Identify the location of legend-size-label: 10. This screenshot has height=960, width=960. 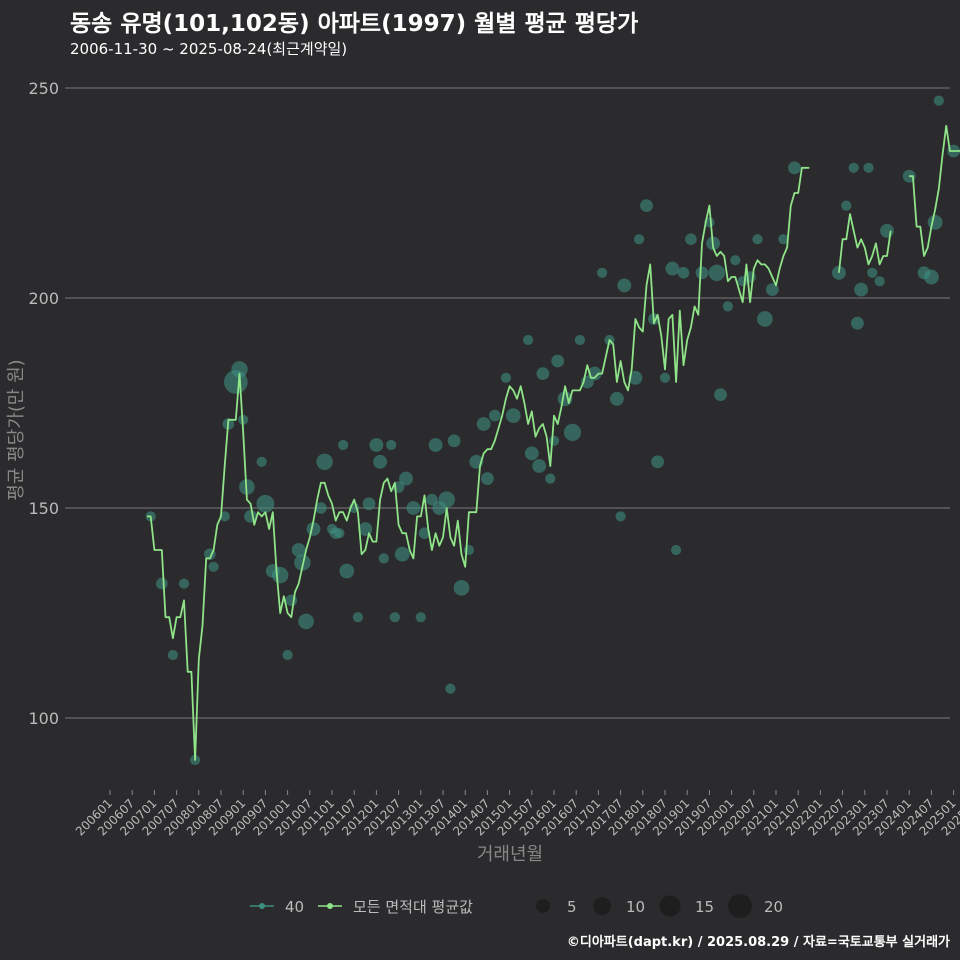
(635, 907).